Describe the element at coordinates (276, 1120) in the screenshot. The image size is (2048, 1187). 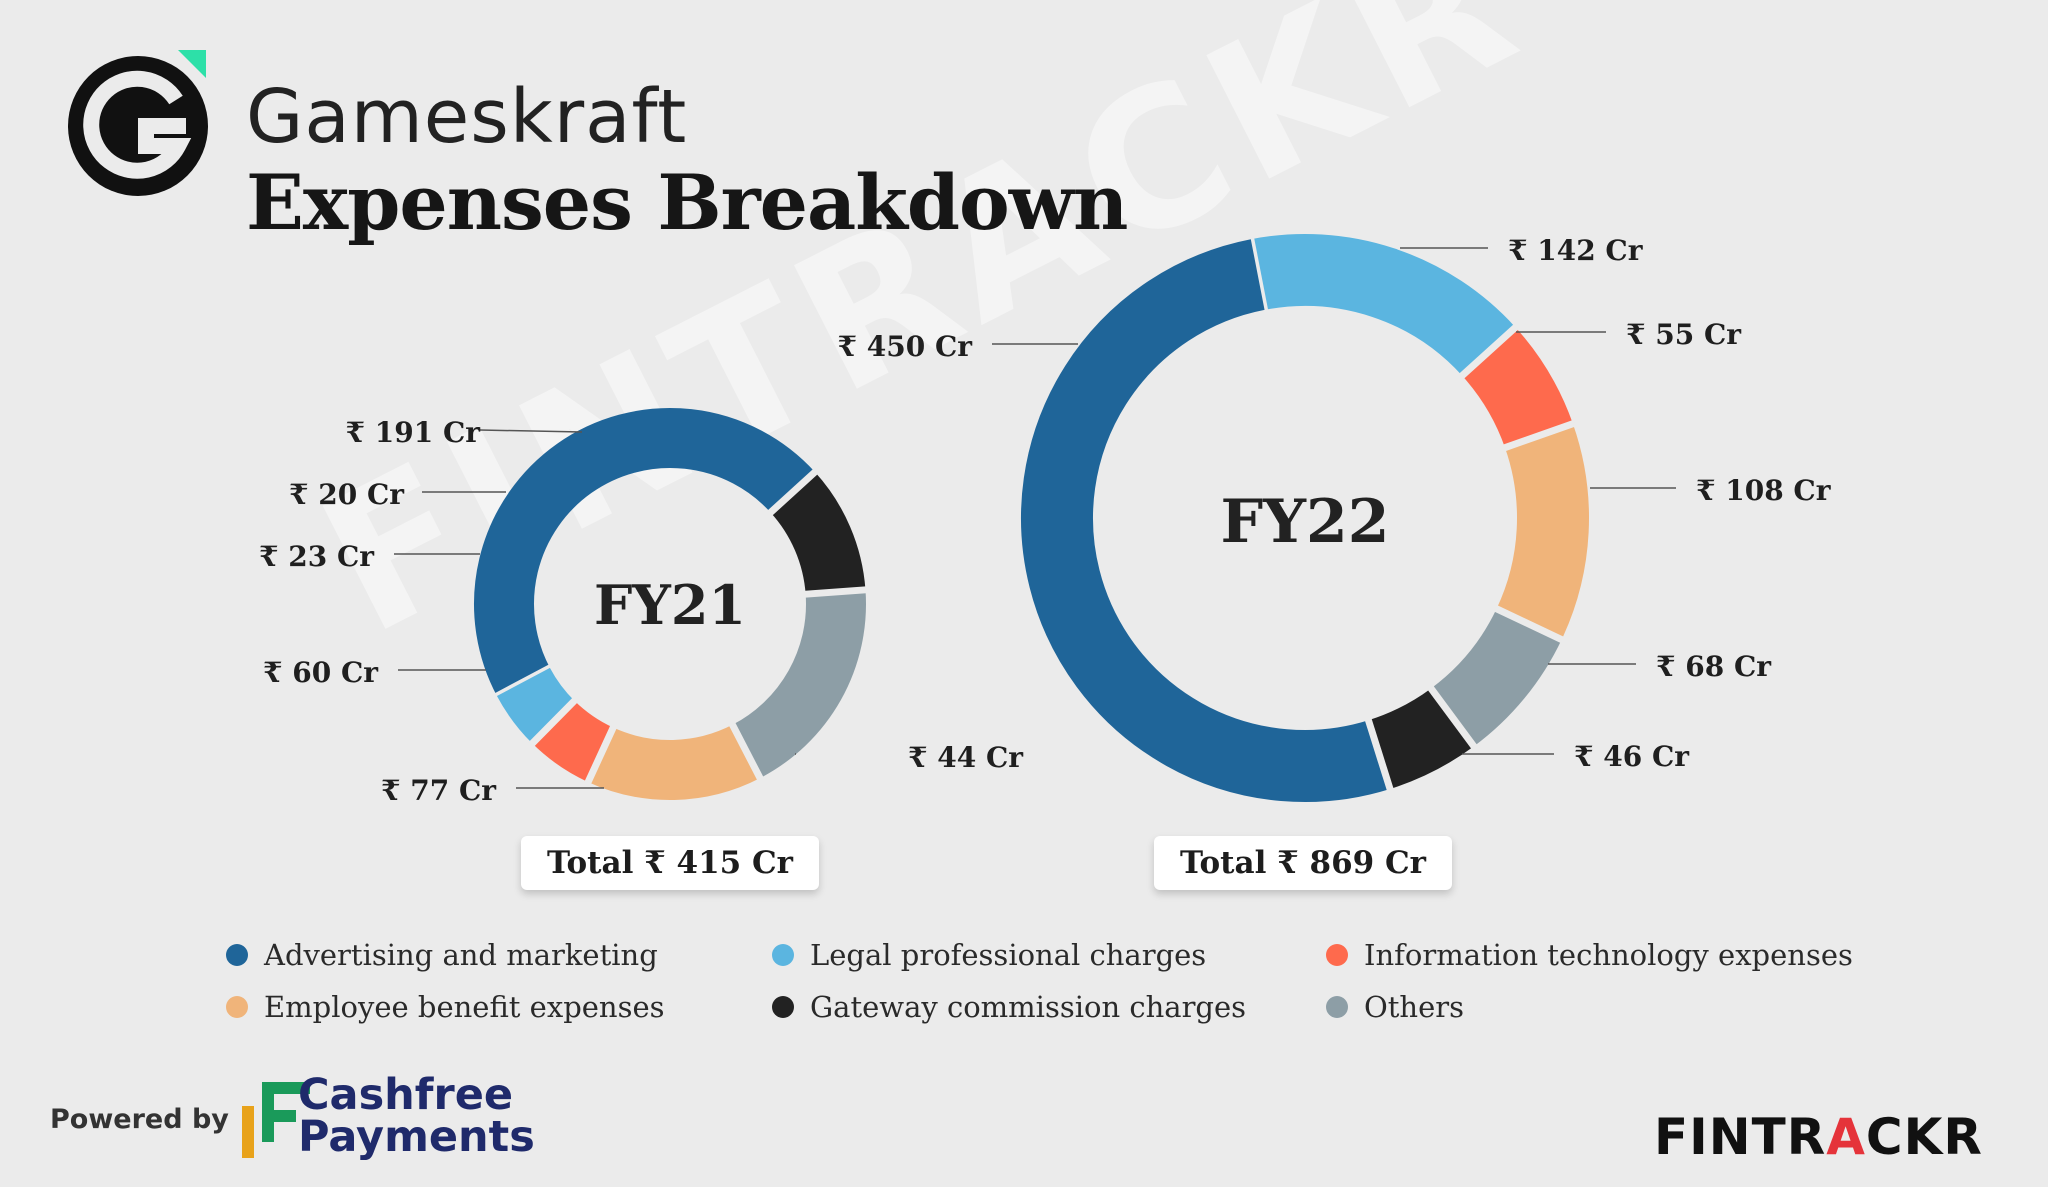
I see `cashfree-logo-icon` at that location.